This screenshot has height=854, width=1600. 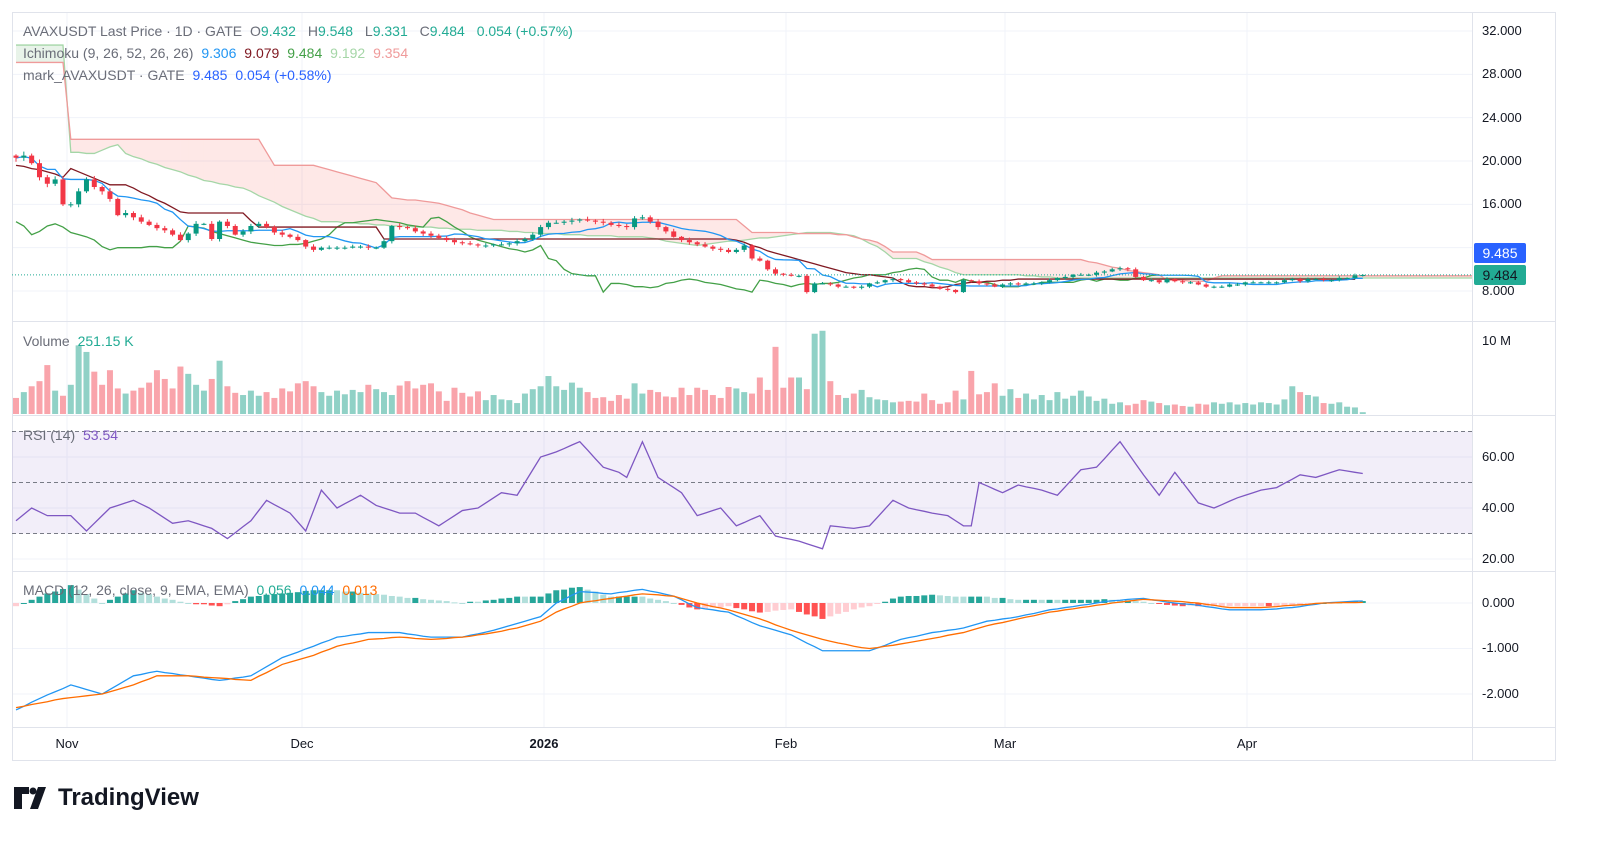 What do you see at coordinates (30, 798) in the screenshot?
I see `tradingview-logo-icon` at bounding box center [30, 798].